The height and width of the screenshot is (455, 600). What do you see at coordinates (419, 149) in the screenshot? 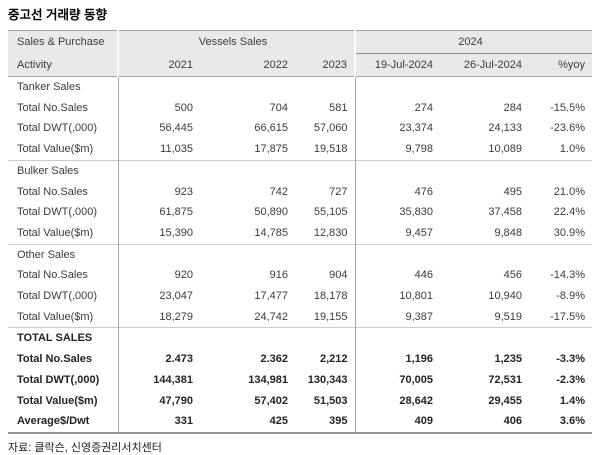
I see `value-cell: 9,798` at bounding box center [419, 149].